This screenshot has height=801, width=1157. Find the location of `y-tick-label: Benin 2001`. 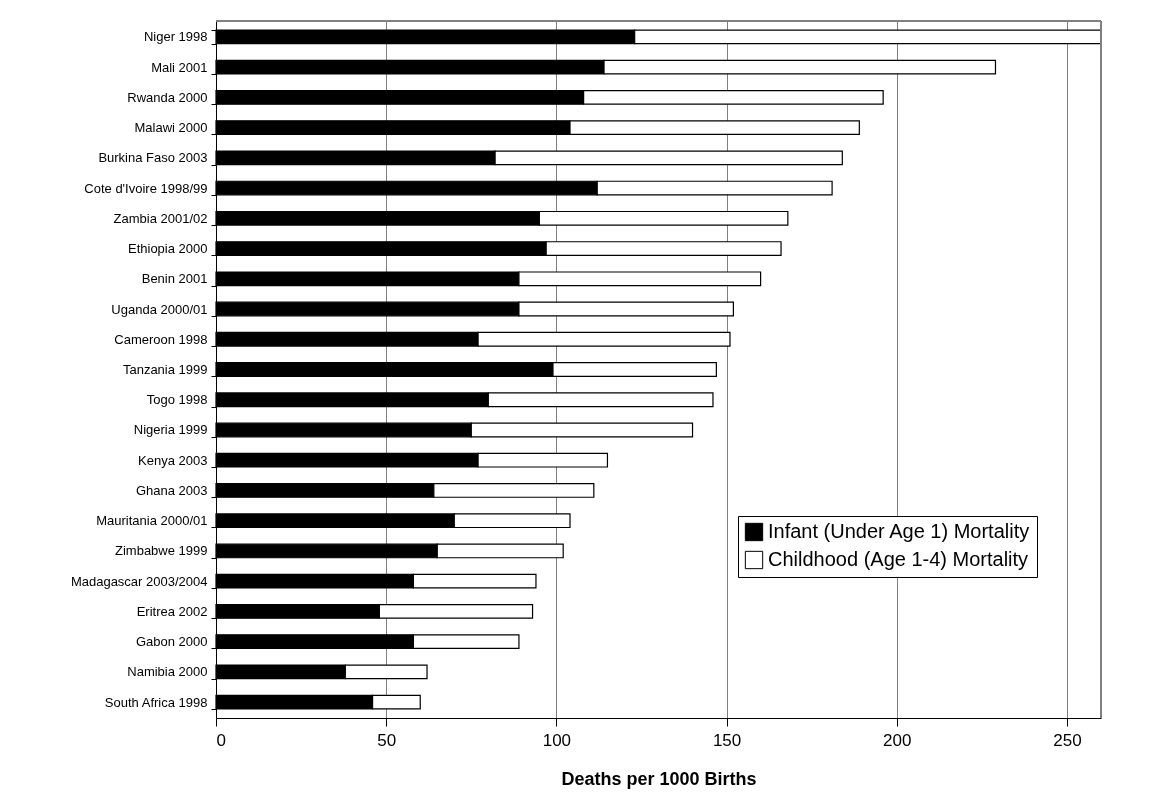

y-tick-label: Benin 2001 is located at coordinates (174, 279).